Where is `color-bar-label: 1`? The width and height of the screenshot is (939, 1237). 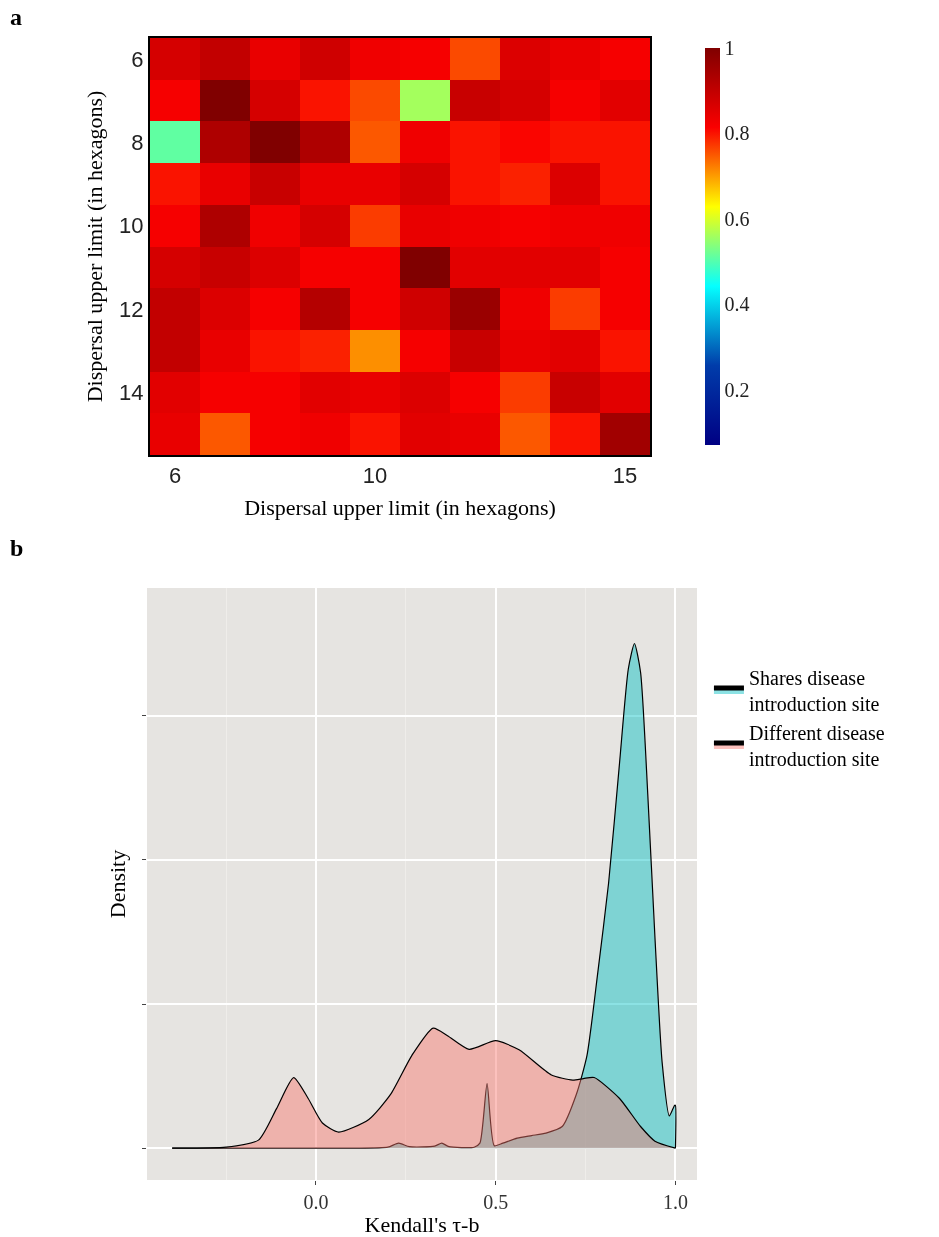
color-bar-label: 1 is located at coordinates (729, 48).